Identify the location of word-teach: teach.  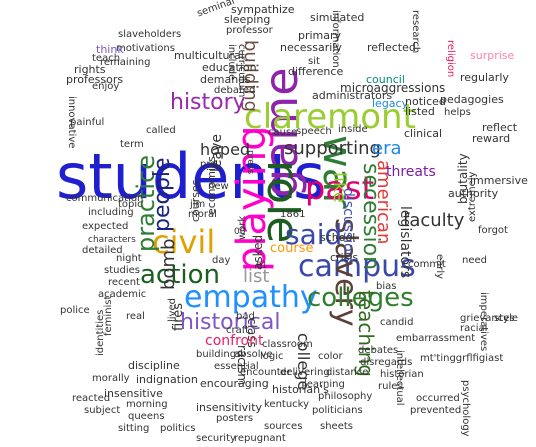
(106, 58).